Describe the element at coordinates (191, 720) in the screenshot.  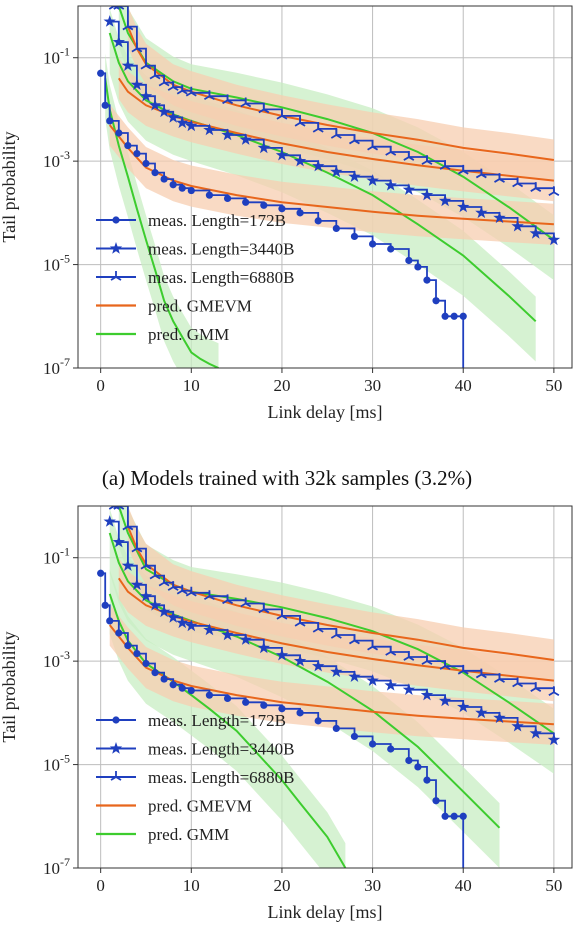
I see `legend-item-0: meas. Length=172B` at that location.